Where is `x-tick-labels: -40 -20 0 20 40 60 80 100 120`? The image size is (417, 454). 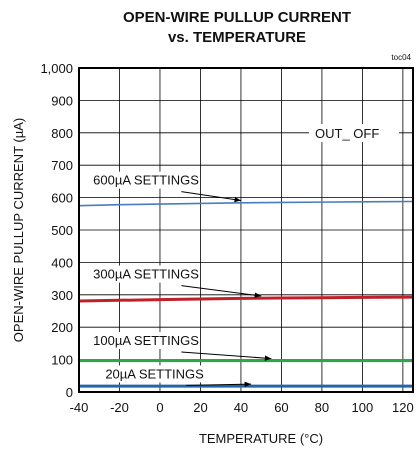
x-tick-labels: -40 -20 0 20 40 60 80 100 120 is located at coordinates (242, 407).